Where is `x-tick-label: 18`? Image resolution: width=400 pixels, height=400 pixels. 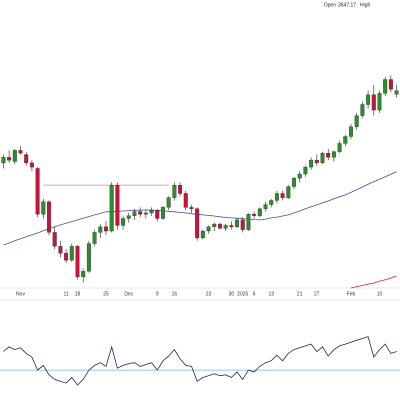
x-tick-label: 18 is located at coordinates (78, 294).